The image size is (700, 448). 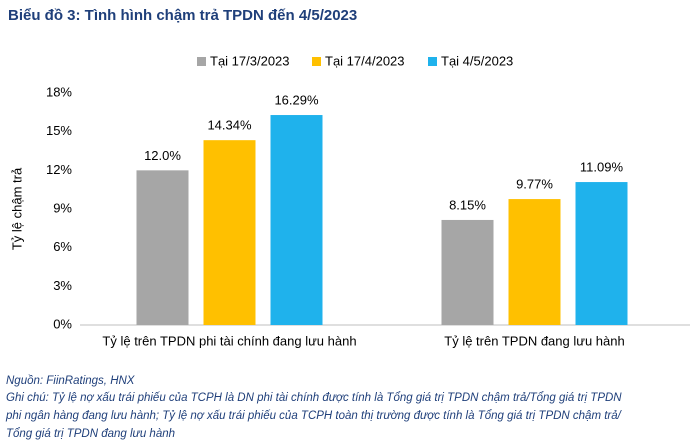 I want to click on value-label: 14.34%, so click(x=229, y=125).